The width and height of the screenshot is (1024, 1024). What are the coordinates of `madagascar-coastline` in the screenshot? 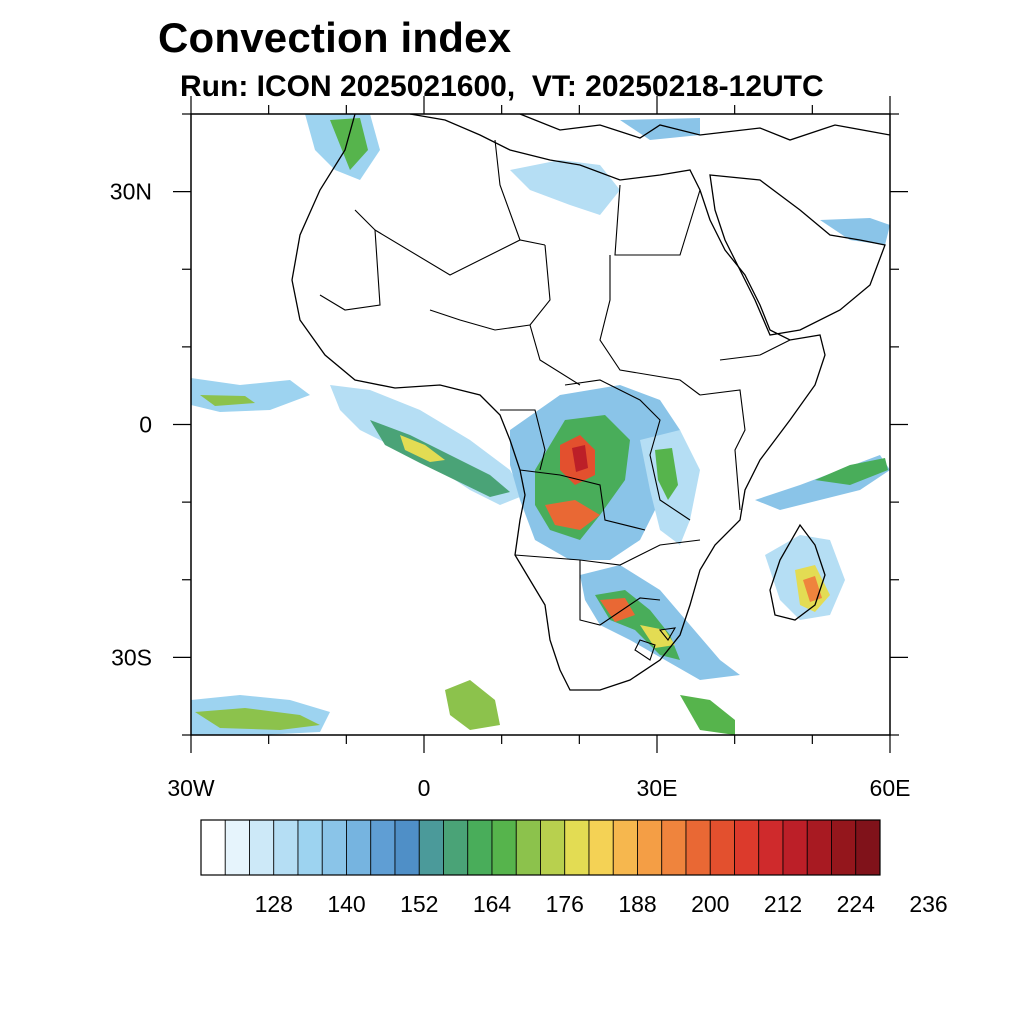 It's located at (797, 572).